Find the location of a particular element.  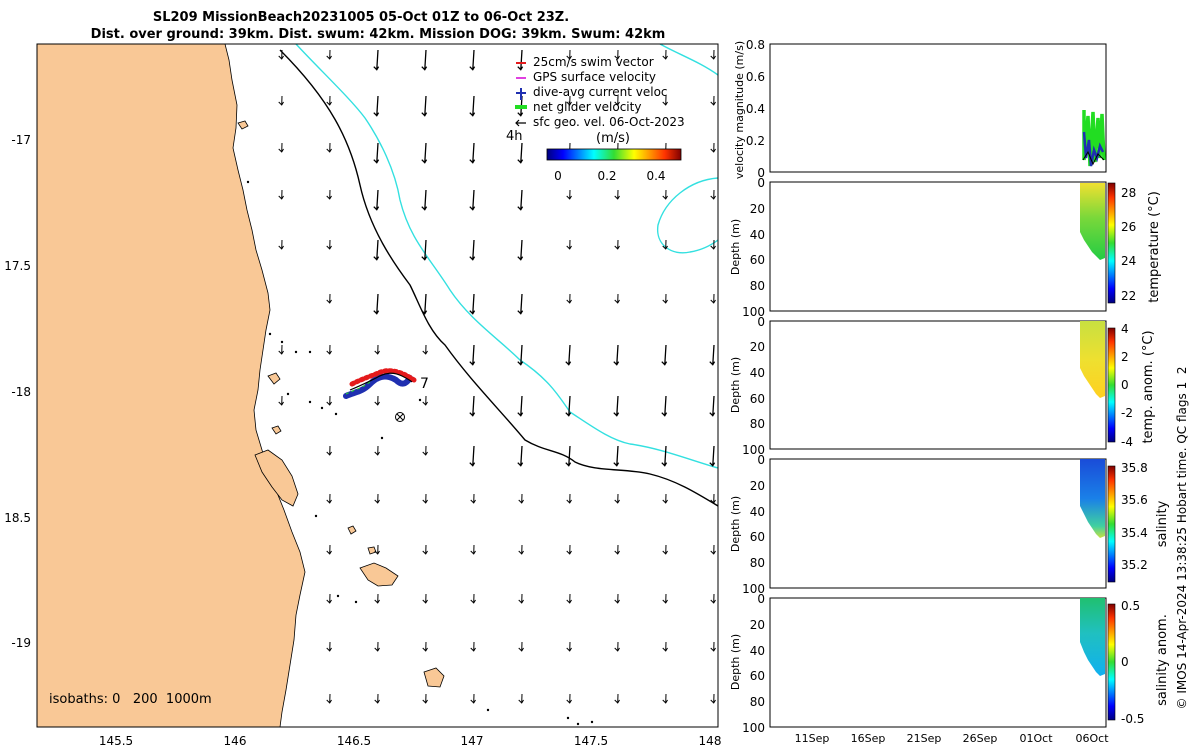

xtick-01oct: 01Oct is located at coordinates (1036, 738).